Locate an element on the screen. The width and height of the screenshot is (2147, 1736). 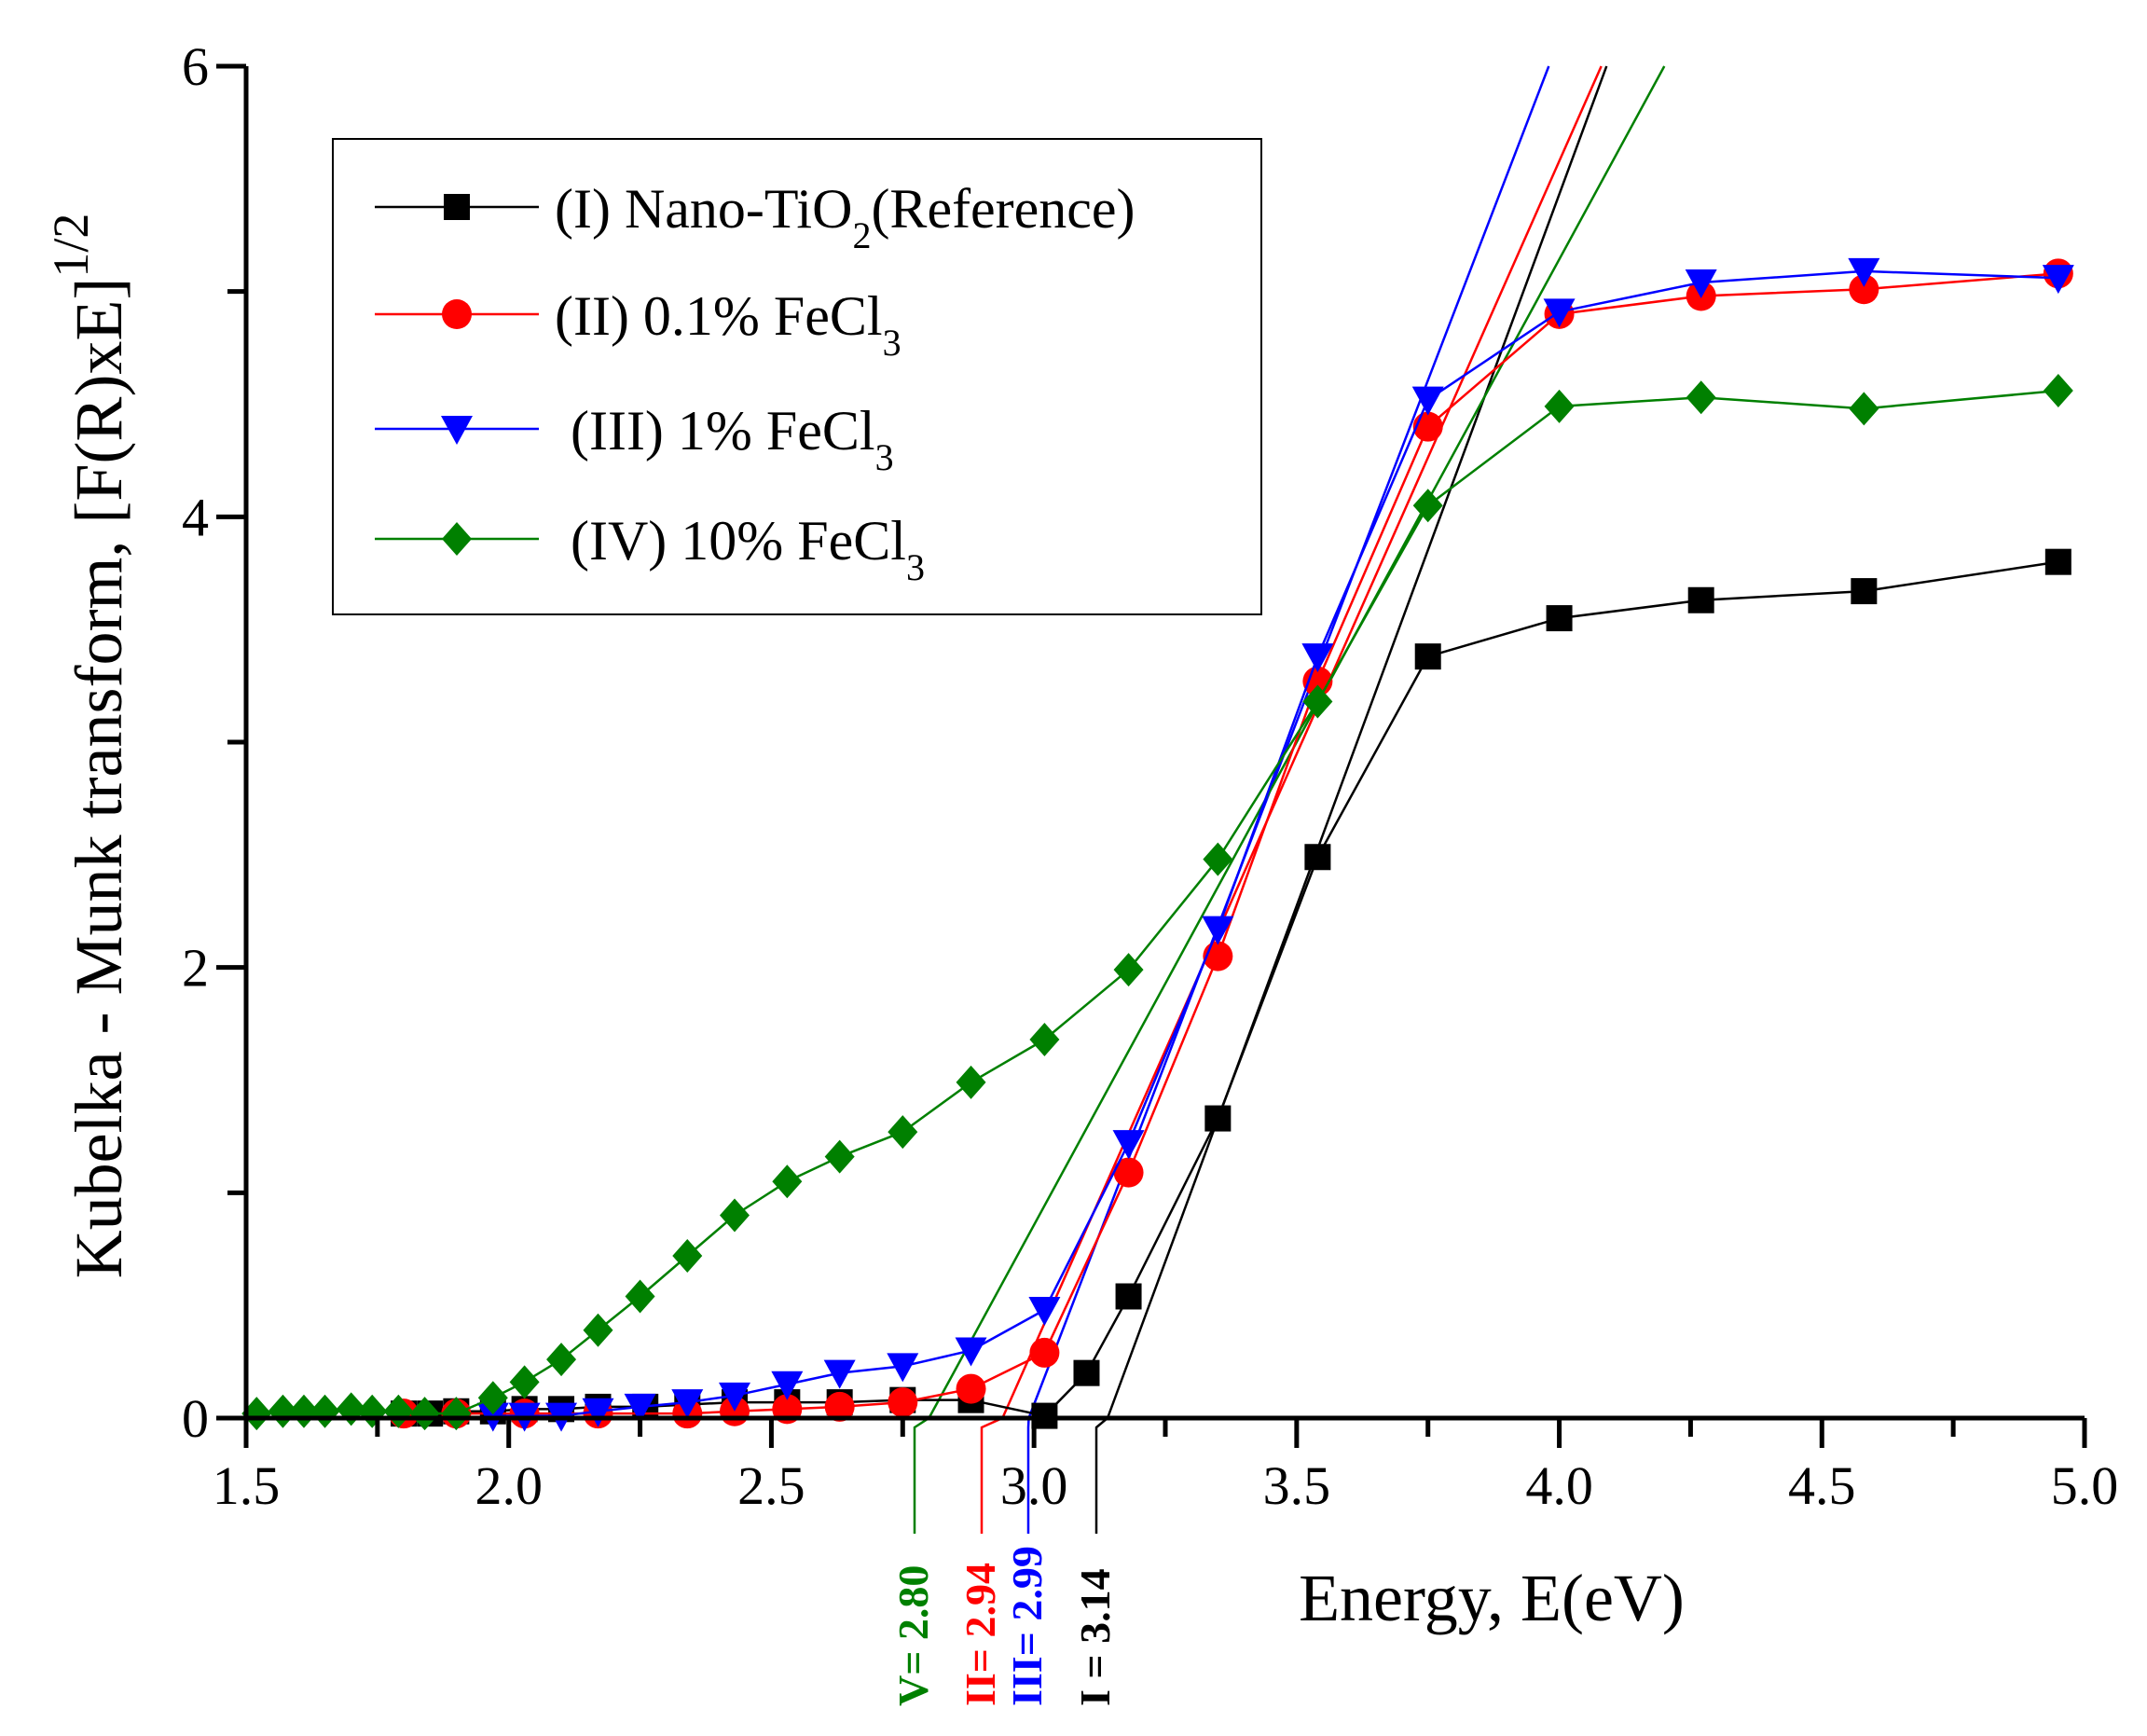
x-tick-label: 3.5 is located at coordinates (1297, 1485).